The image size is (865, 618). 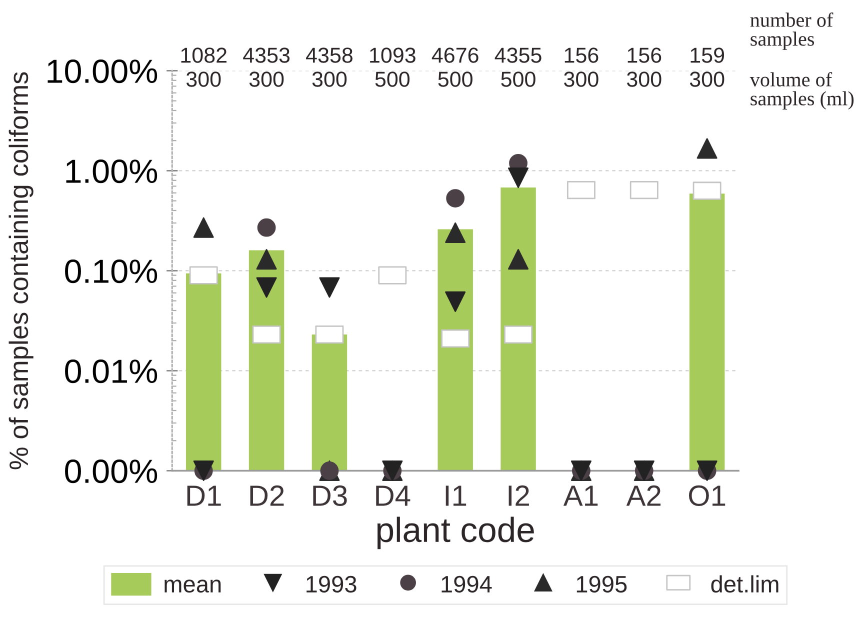 I want to click on x-tick-label: D4, so click(x=393, y=496).